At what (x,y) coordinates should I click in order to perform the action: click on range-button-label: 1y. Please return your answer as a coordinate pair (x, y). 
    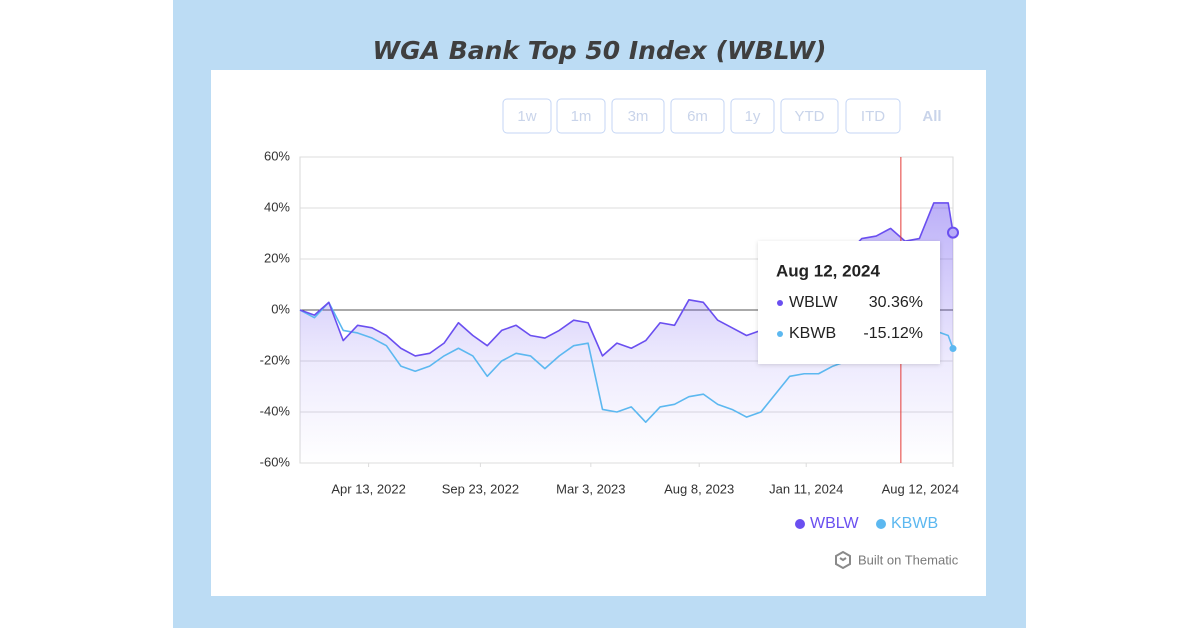
    Looking at the image, I should click on (753, 116).